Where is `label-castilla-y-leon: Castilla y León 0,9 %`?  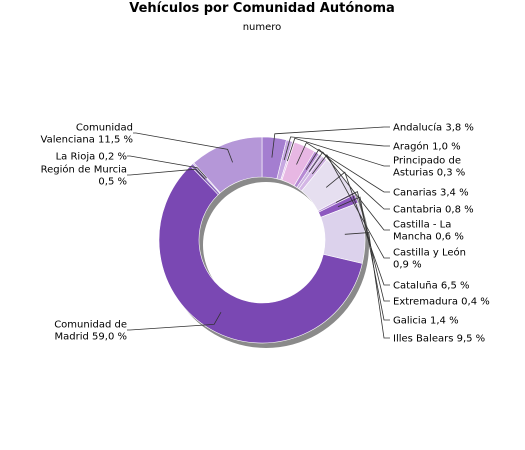 label-castilla-y-leon: Castilla y León 0,9 % is located at coordinates (429, 259).